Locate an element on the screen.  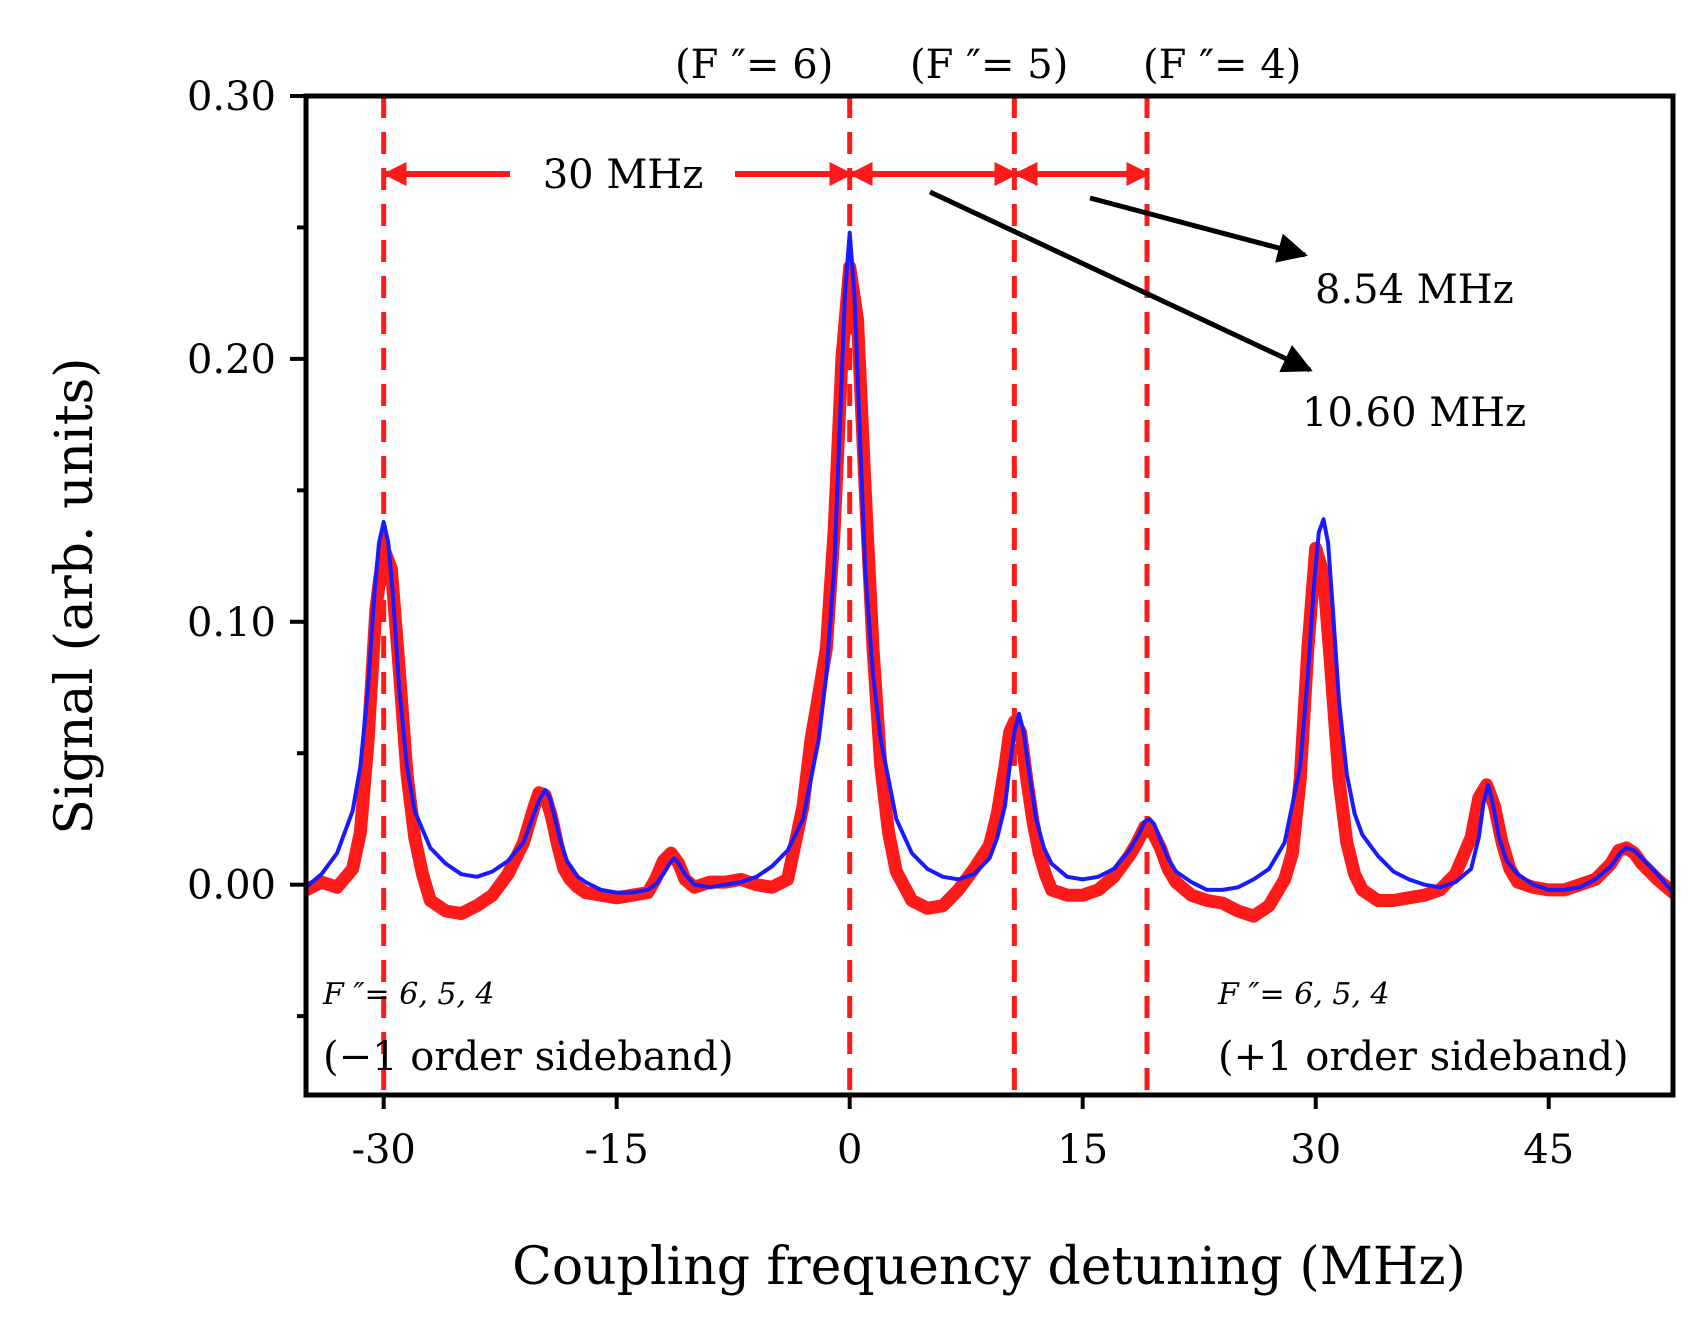
y-axis-title: Signal (arb. units) is located at coordinates (75, 595).